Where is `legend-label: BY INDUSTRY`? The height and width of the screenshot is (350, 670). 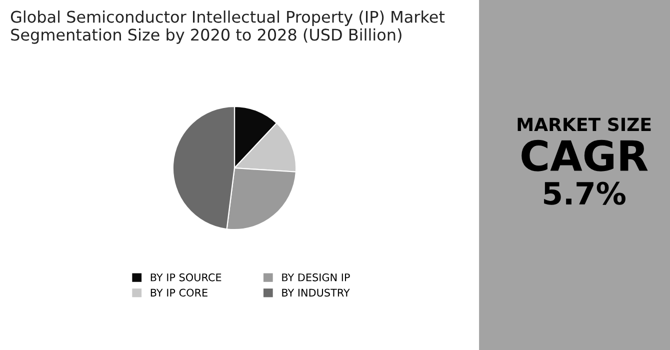 legend-label: BY INDUSTRY is located at coordinates (316, 292).